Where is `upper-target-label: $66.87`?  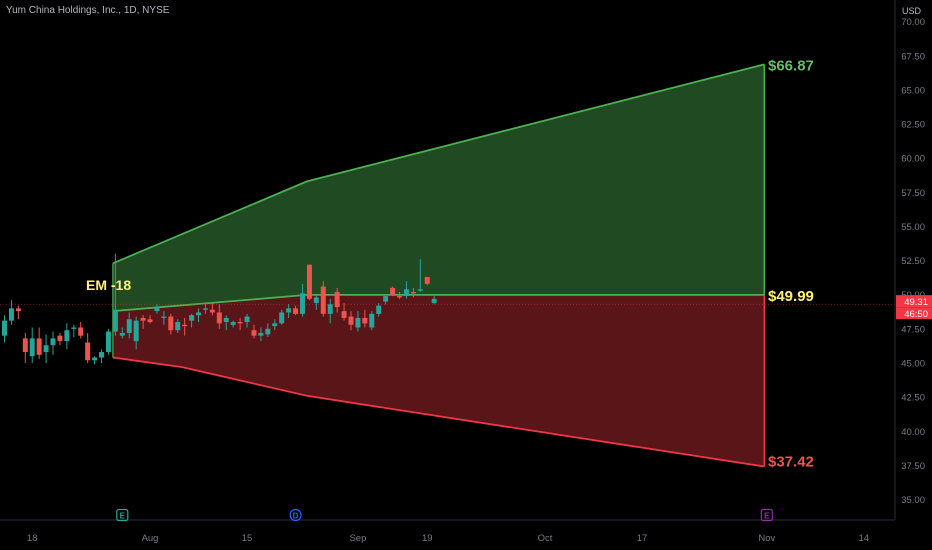 upper-target-label: $66.87 is located at coordinates (791, 65).